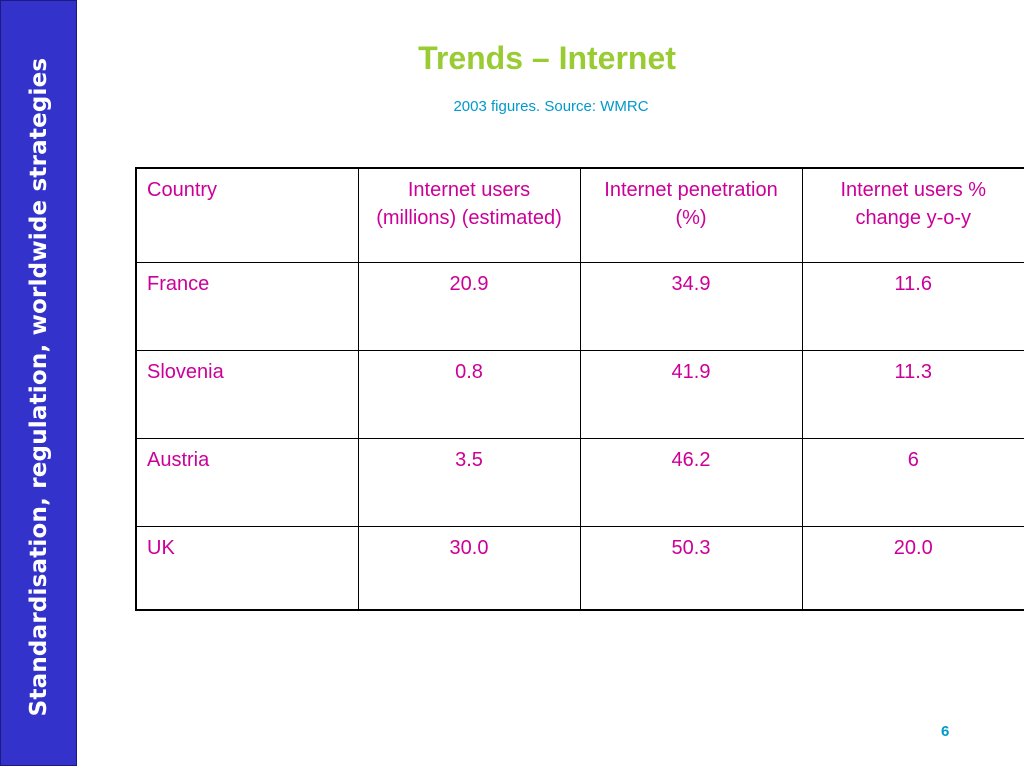  What do you see at coordinates (691, 568) in the screenshot?
I see `cell-penetration: 50.3` at bounding box center [691, 568].